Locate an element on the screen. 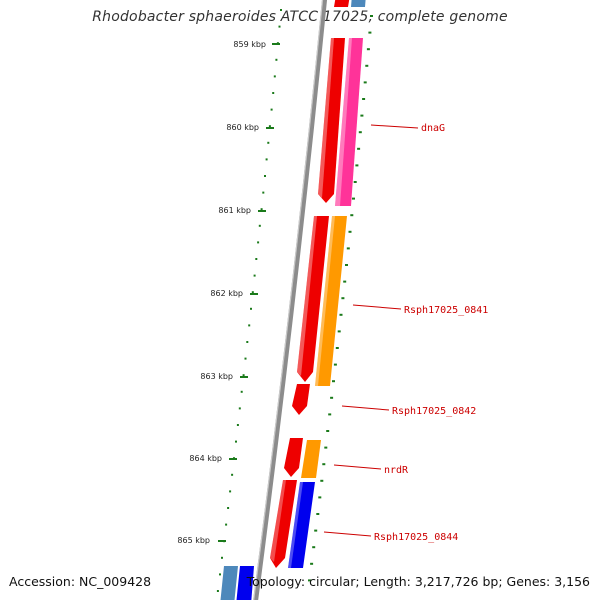 The width and height of the screenshot is (600, 600). coordinate-864: 864 kbp is located at coordinates (213, 458).